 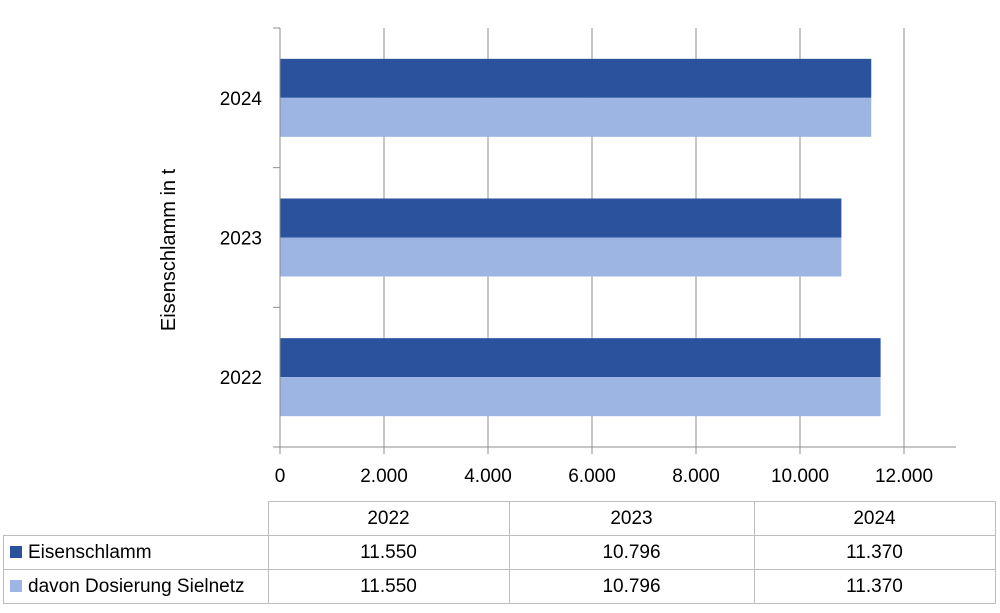 I want to click on y-tick-label: 2023, so click(x=241, y=239).